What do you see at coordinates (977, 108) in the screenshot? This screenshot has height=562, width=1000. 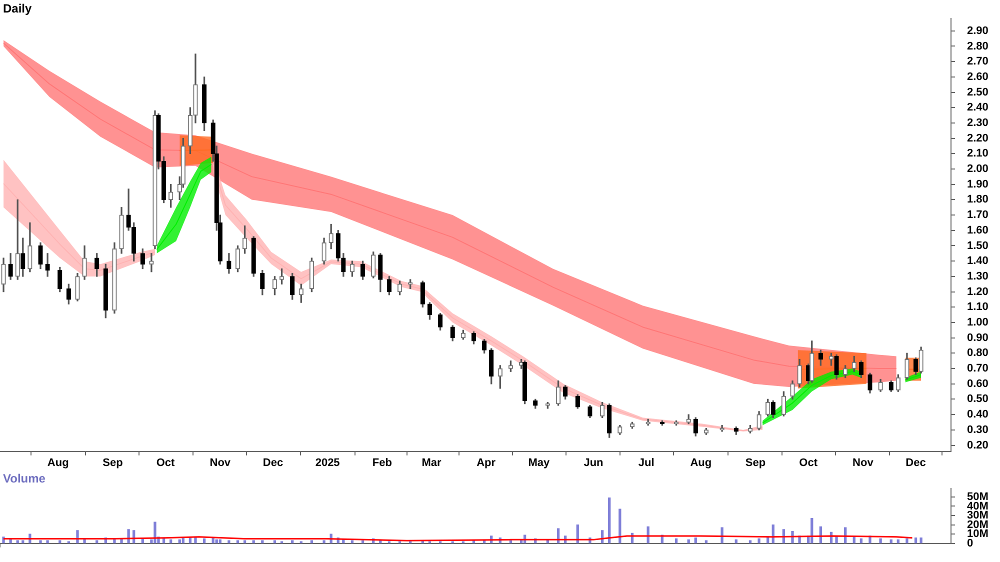 I see `y-tick-label: 2.40` at bounding box center [977, 108].